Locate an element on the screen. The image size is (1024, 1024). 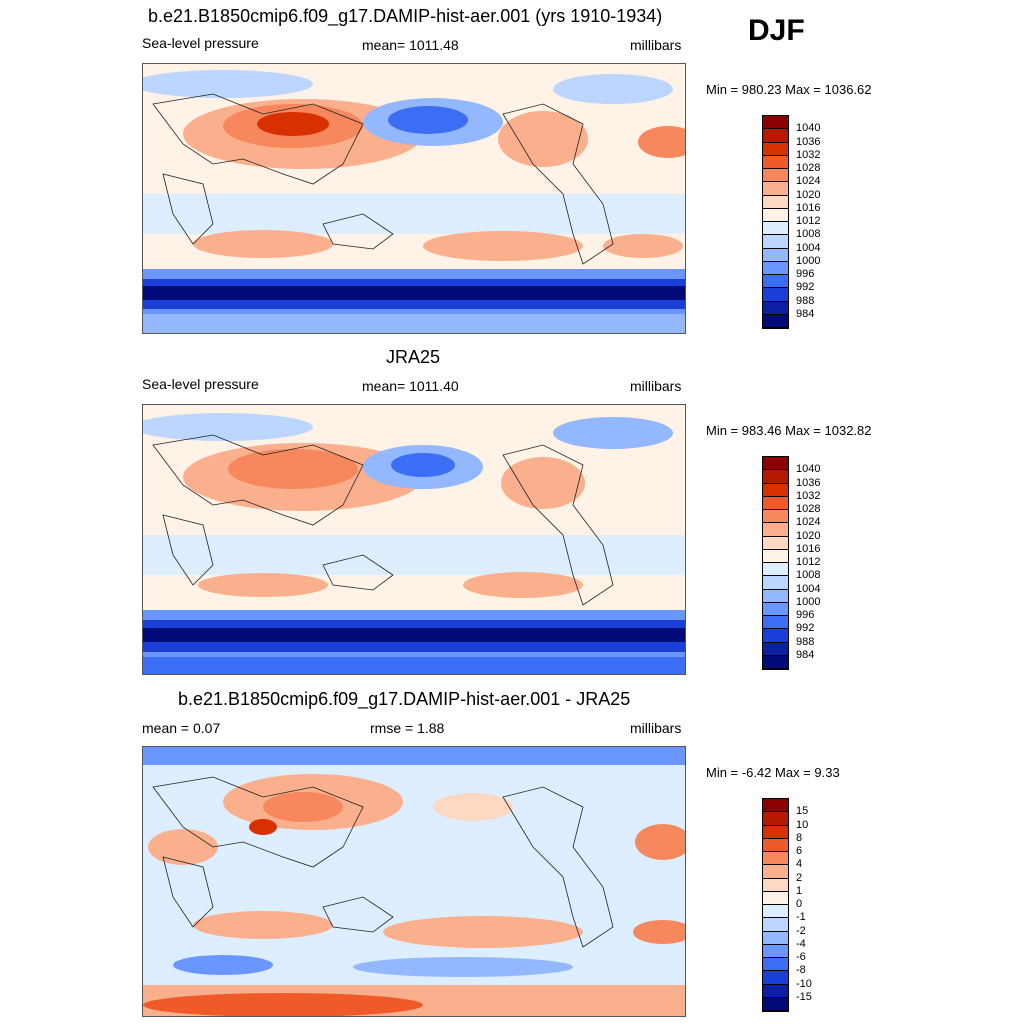
season-label: DJF is located at coordinates (776, 30).